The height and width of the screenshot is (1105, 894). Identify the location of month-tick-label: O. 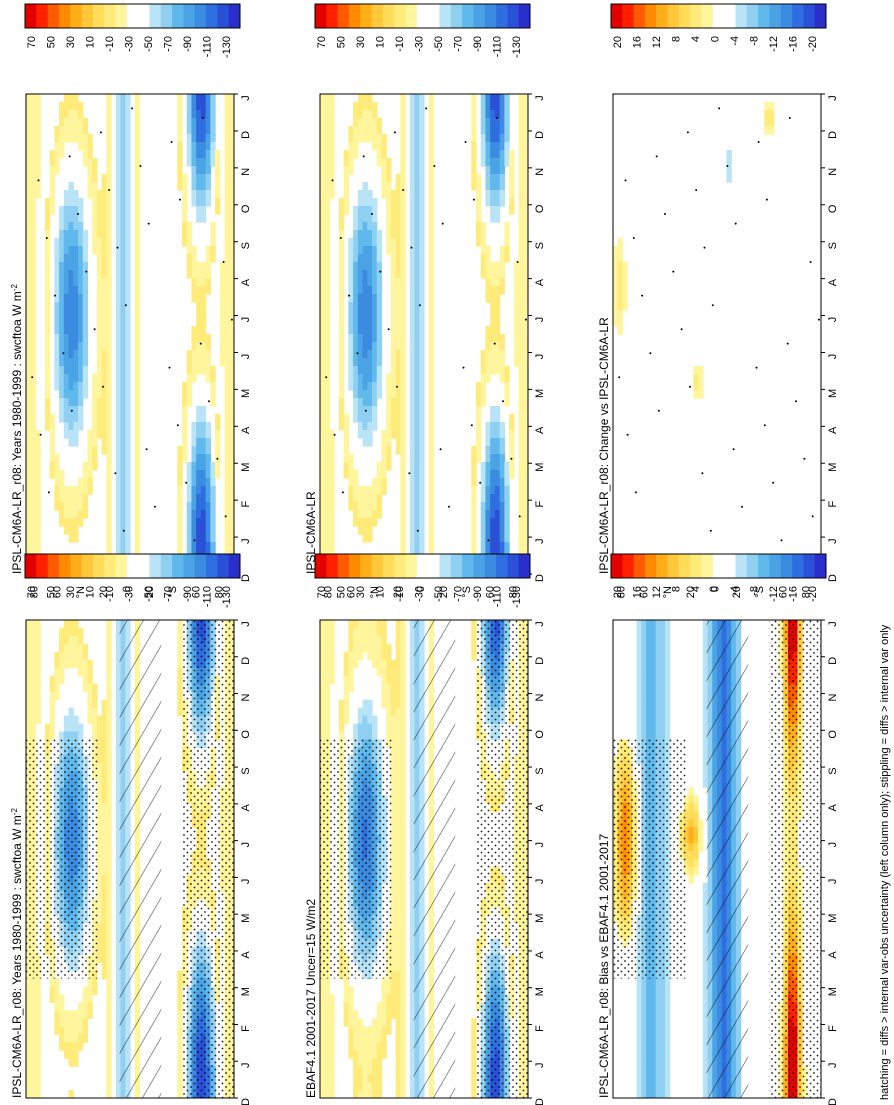
(540, 734).